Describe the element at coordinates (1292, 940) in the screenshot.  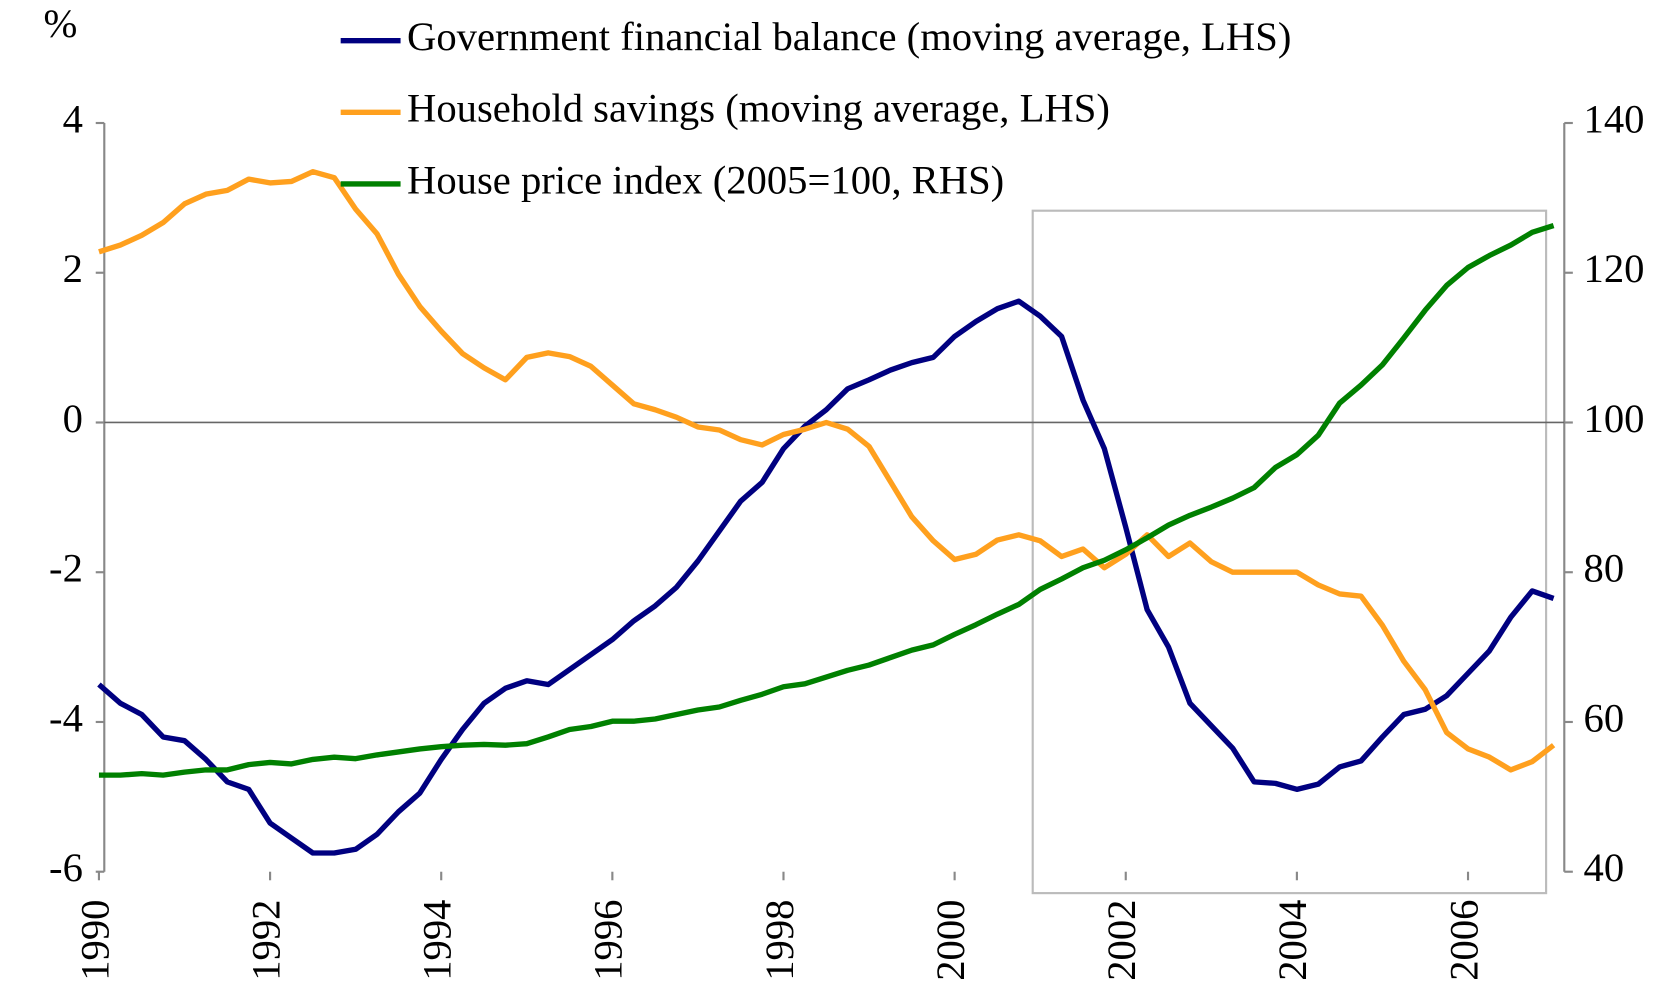
I see `x-tick-label: 2004` at that location.